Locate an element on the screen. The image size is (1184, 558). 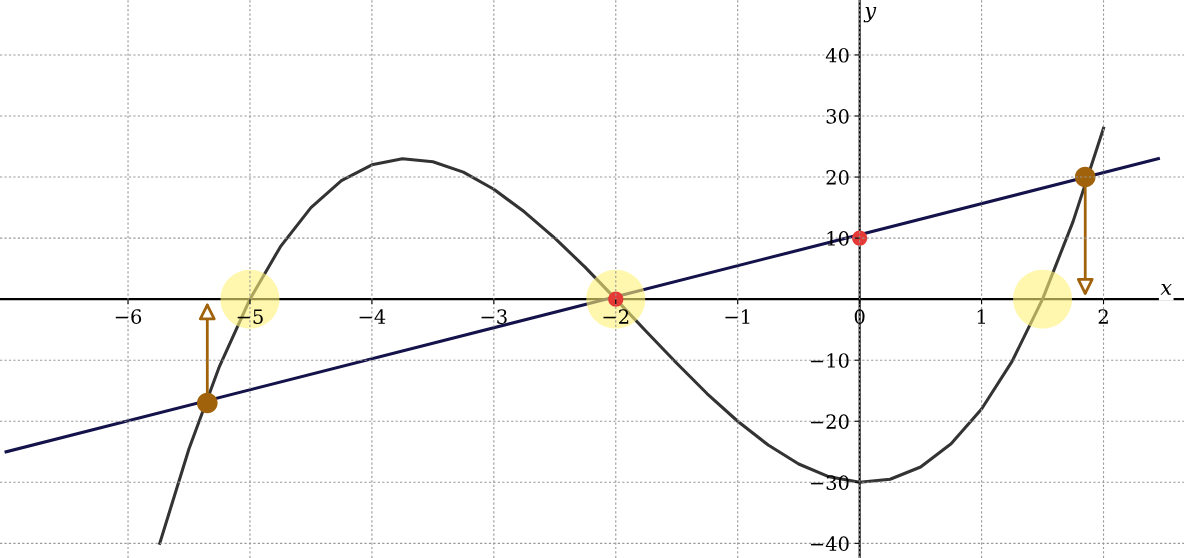
y-tick-label: 40 is located at coordinates (837, 55).